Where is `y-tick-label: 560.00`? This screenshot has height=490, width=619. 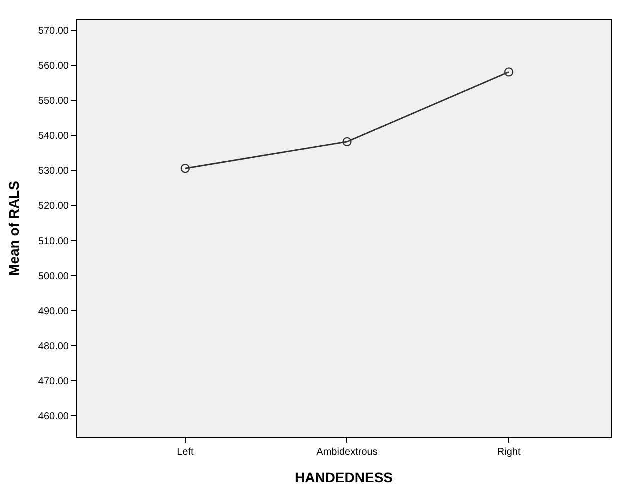 y-tick-label: 560.00 is located at coordinates (54, 66).